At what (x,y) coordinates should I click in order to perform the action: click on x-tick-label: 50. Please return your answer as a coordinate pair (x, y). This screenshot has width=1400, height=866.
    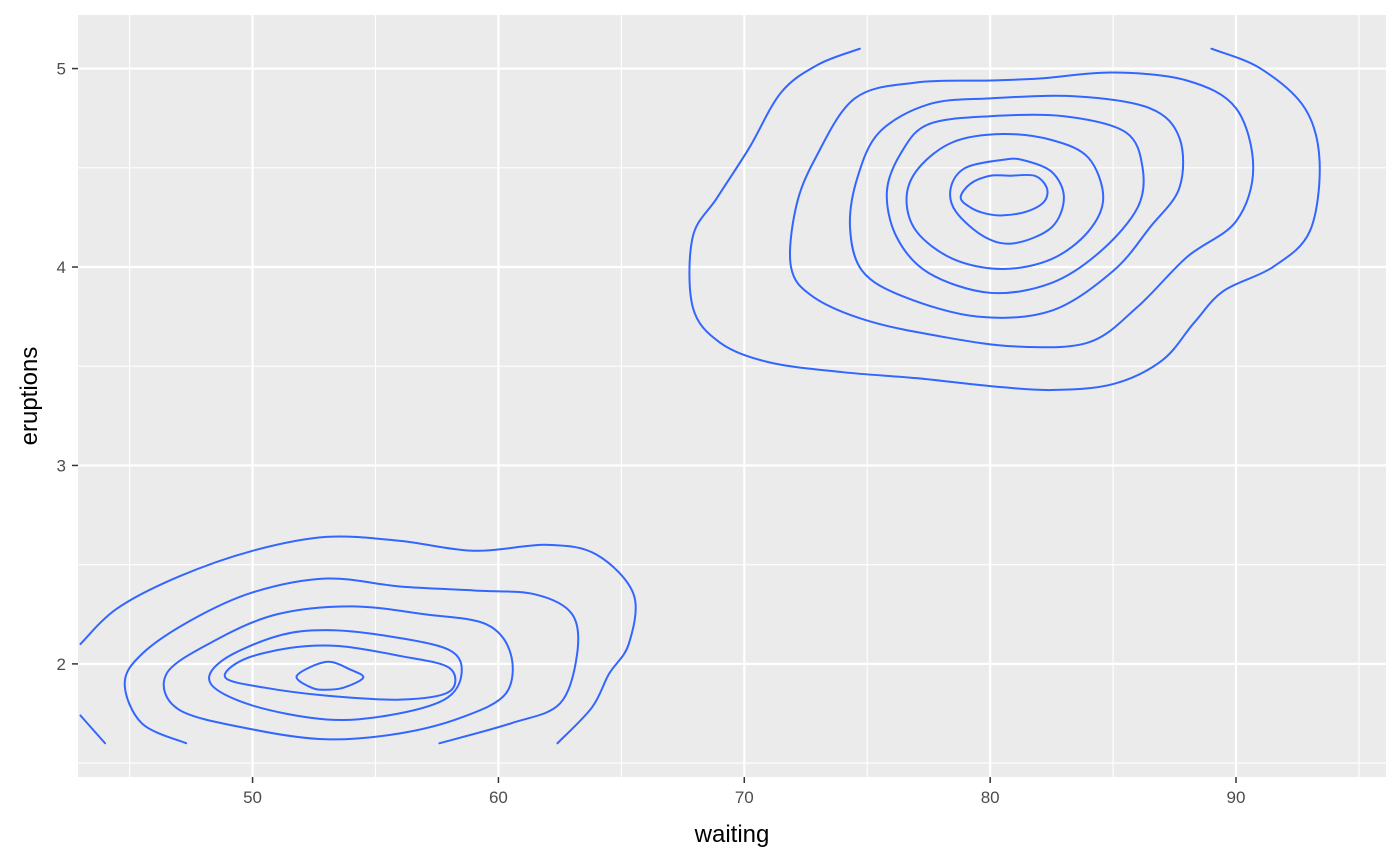
    Looking at the image, I should click on (252, 797).